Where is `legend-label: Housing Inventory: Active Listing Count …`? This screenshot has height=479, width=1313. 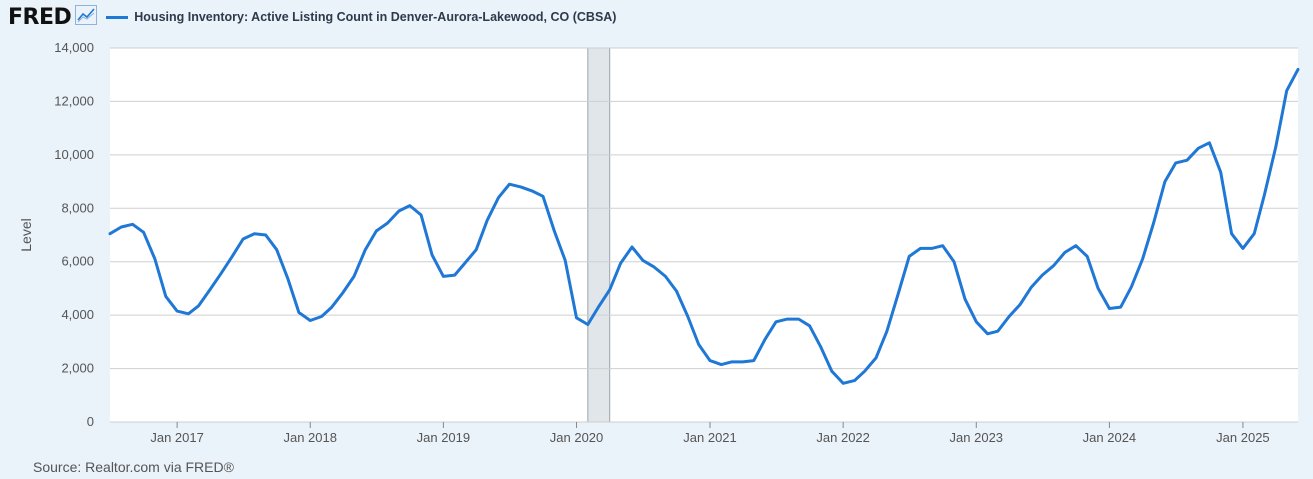
legend-label: Housing Inventory: Active Listing Count … is located at coordinates (375, 17).